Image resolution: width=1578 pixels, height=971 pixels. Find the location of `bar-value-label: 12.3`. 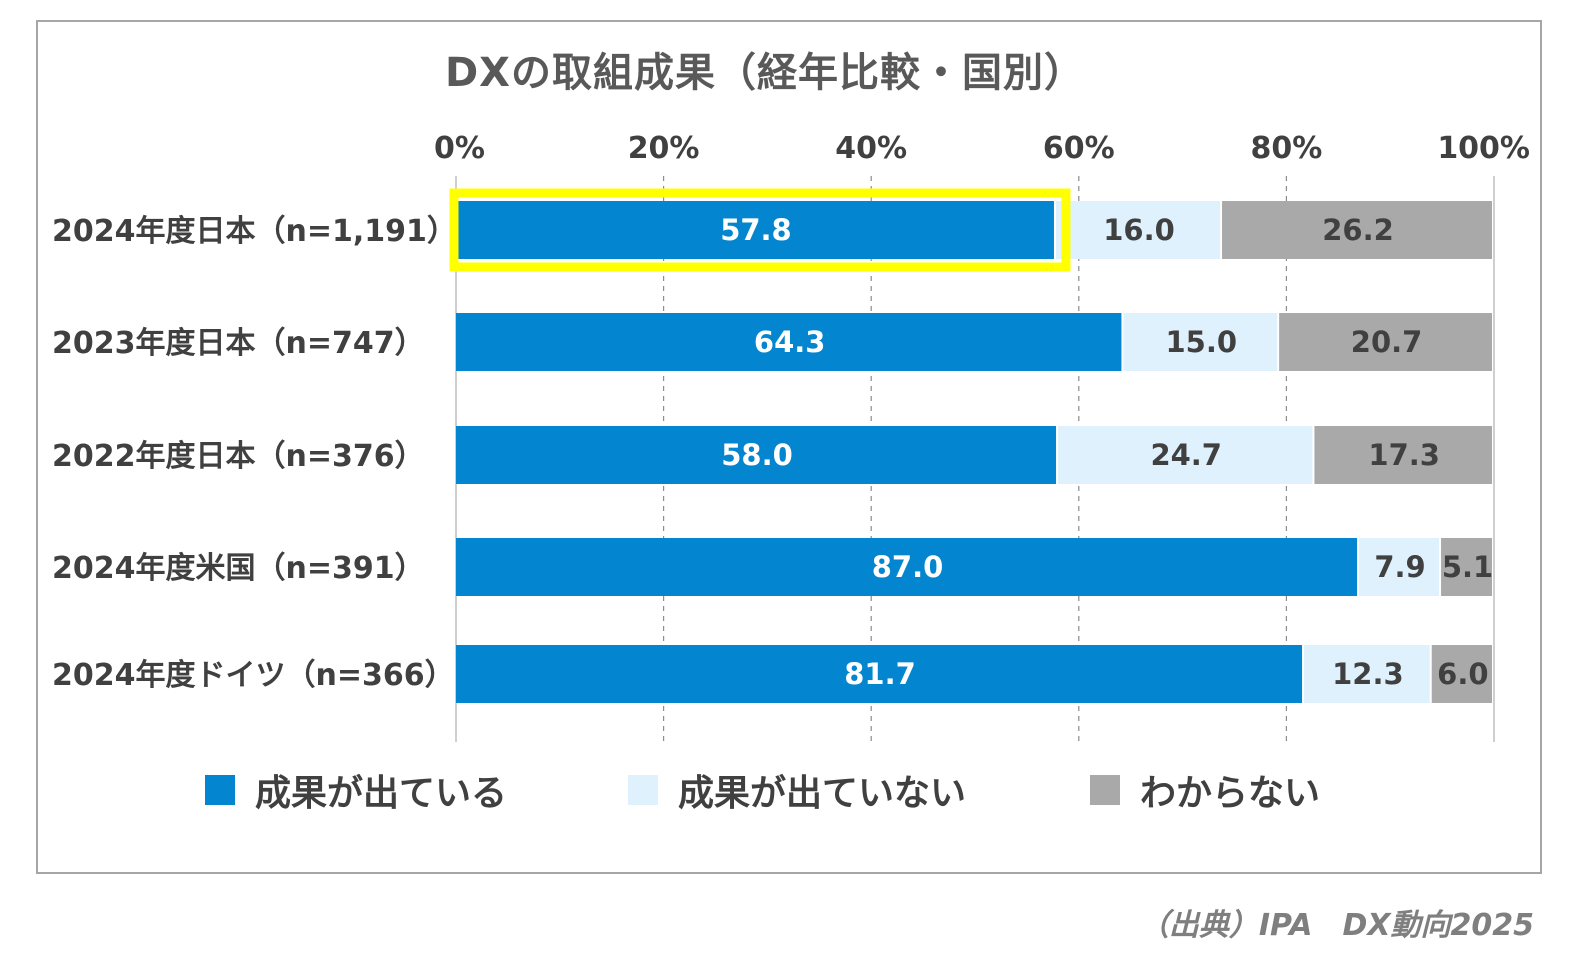

bar-value-label: 12.3 is located at coordinates (1368, 674).